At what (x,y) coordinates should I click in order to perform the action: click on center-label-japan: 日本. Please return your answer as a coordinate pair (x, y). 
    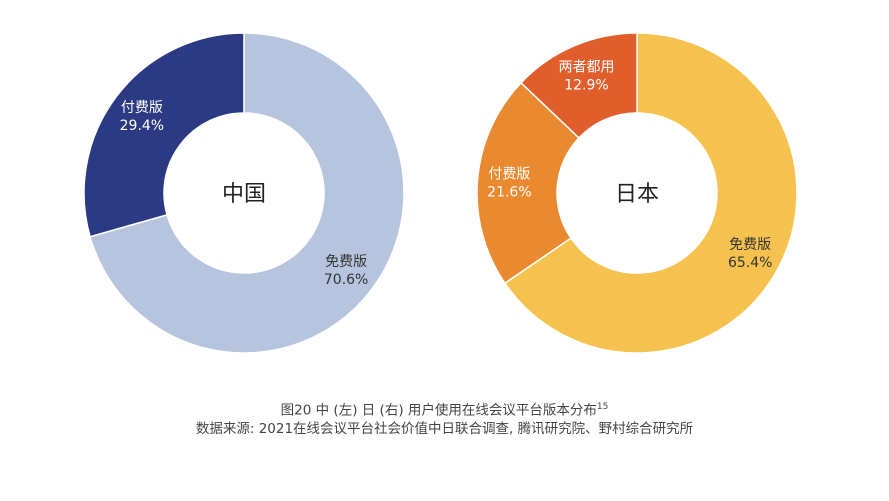
    Looking at the image, I should click on (637, 194).